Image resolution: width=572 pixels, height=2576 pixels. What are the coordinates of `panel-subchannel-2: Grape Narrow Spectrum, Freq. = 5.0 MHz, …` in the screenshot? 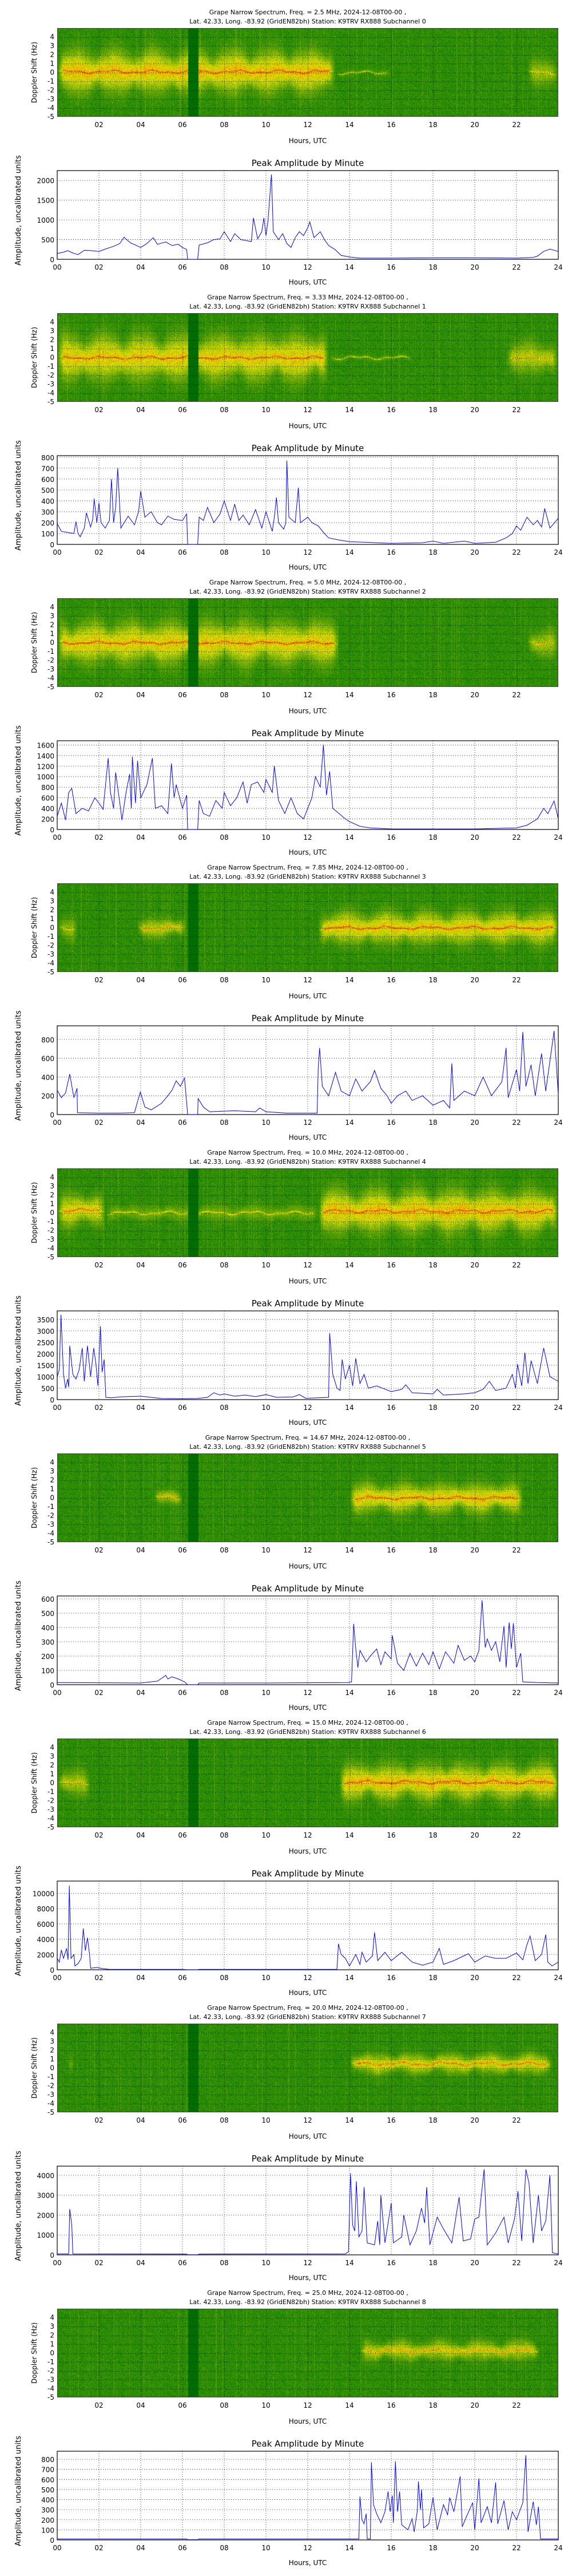 It's located at (286, 713).